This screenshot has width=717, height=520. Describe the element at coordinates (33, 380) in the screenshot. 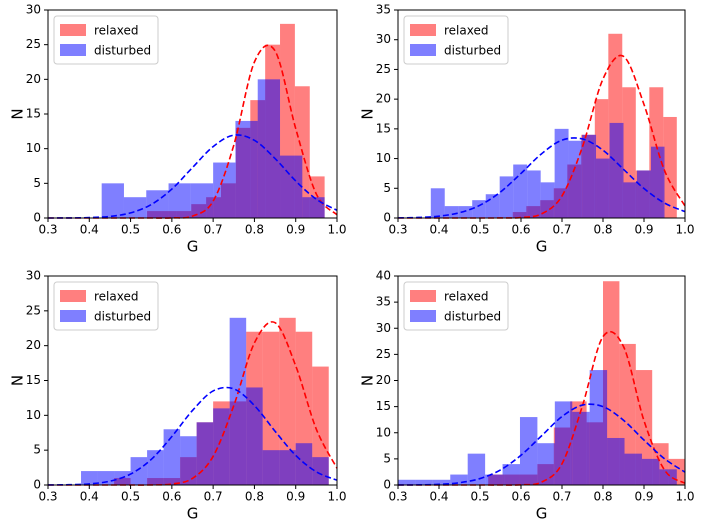

I see `y-tick-label: 15` at that location.